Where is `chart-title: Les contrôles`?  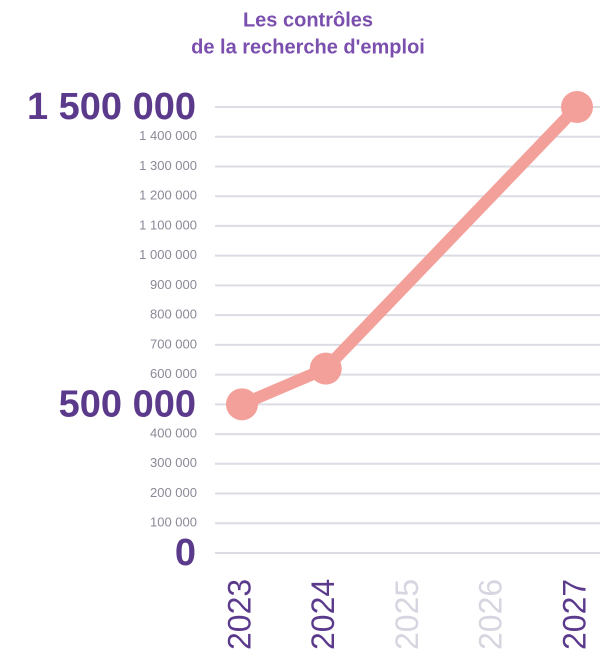 chart-title: Les contrôles is located at coordinates (308, 20).